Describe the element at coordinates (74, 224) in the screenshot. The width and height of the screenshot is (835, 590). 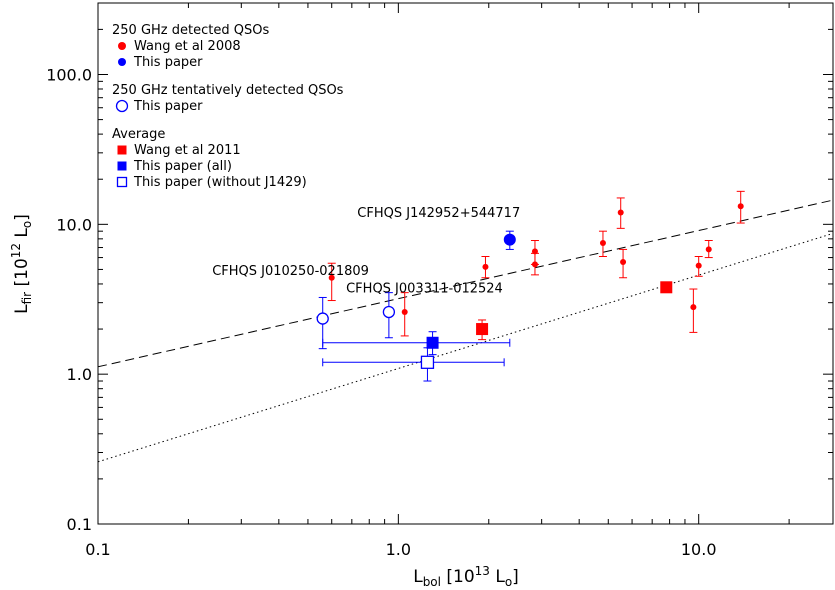
I see `y-tick-label: 10.0` at that location.